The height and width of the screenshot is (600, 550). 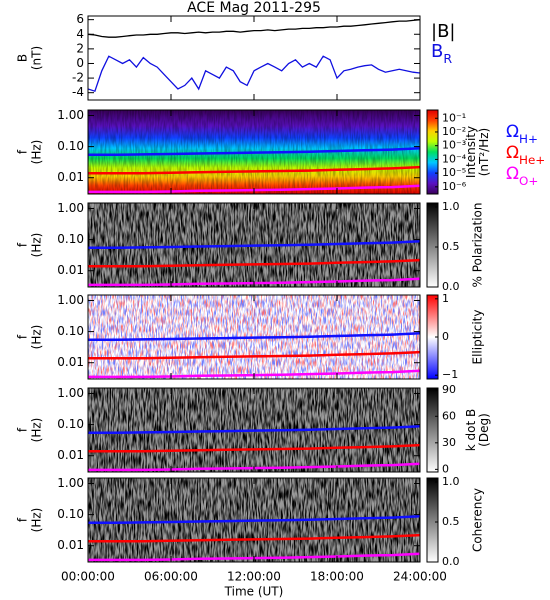 What do you see at coordinates (471, 152) in the screenshot?
I see `colorbar-label: Intensity` at bounding box center [471, 152].